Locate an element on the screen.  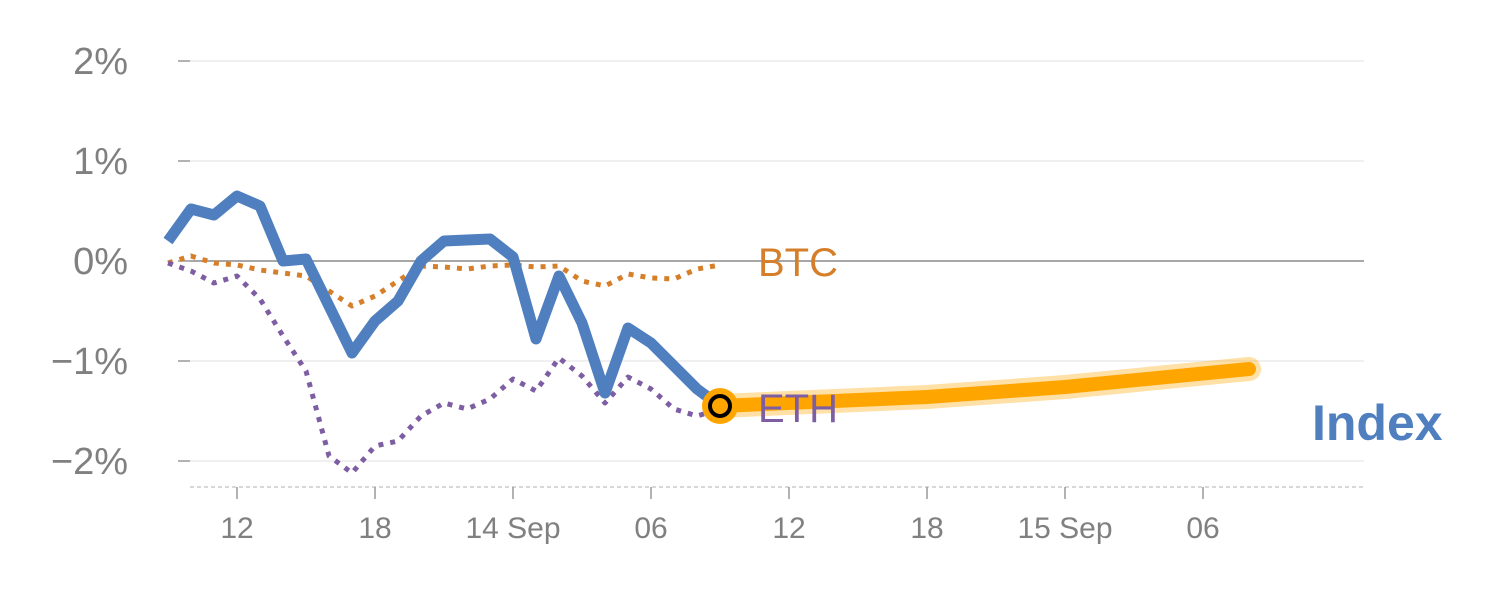
marker-ring is located at coordinates (720, 406).